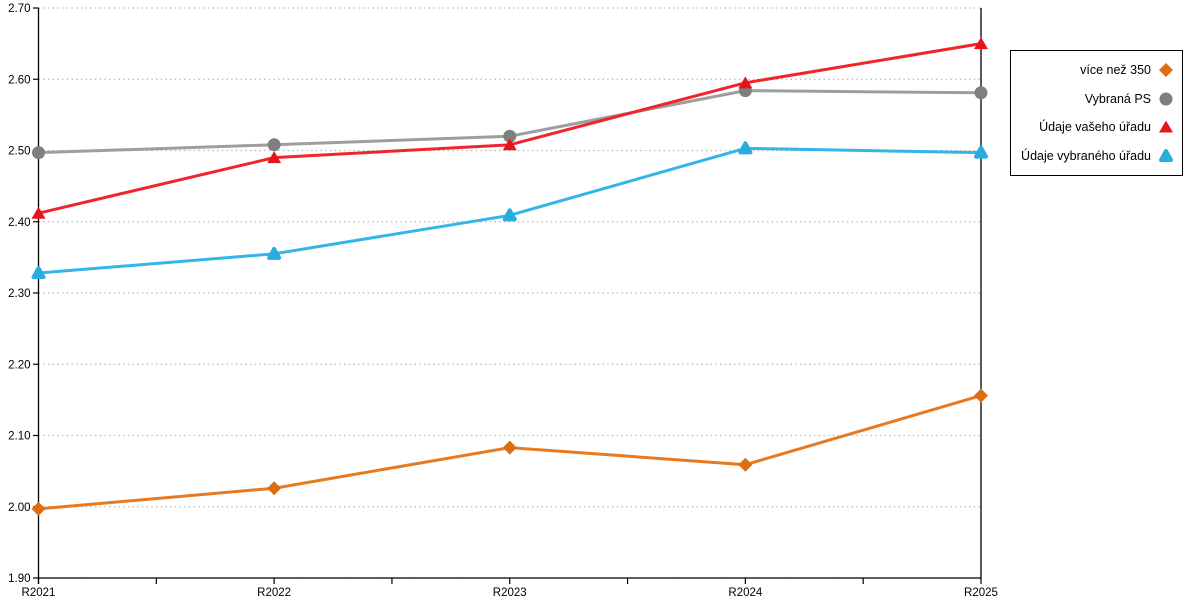  What do you see at coordinates (19, 365) in the screenshot?
I see `y-axis-tick-label: 2.20` at bounding box center [19, 365].